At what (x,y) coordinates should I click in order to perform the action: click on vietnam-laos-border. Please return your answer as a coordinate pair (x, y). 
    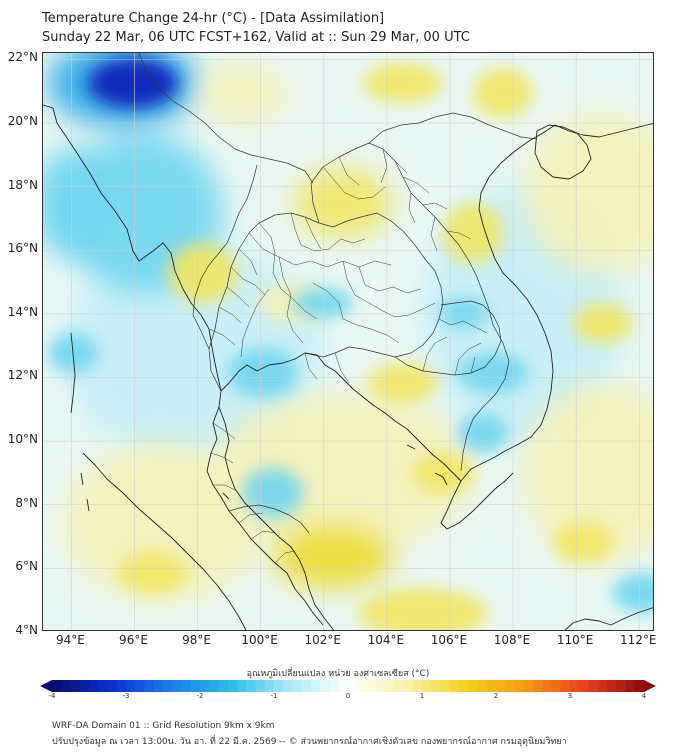
    Looking at the image, I should click on (453, 128).